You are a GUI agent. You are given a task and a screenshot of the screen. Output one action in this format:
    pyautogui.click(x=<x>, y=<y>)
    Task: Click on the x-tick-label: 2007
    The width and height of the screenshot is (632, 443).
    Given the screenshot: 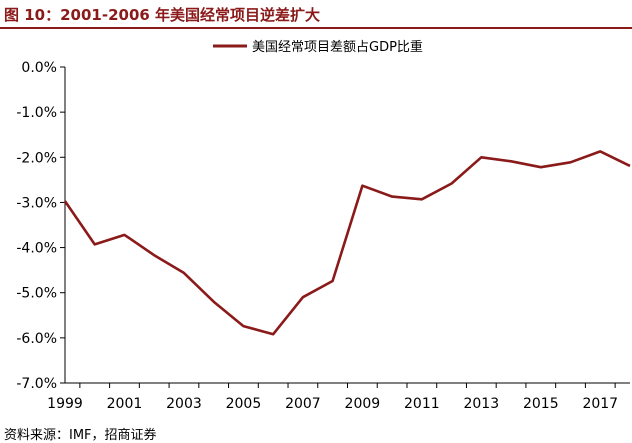 What is the action you would take?
    pyautogui.click(x=303, y=404)
    